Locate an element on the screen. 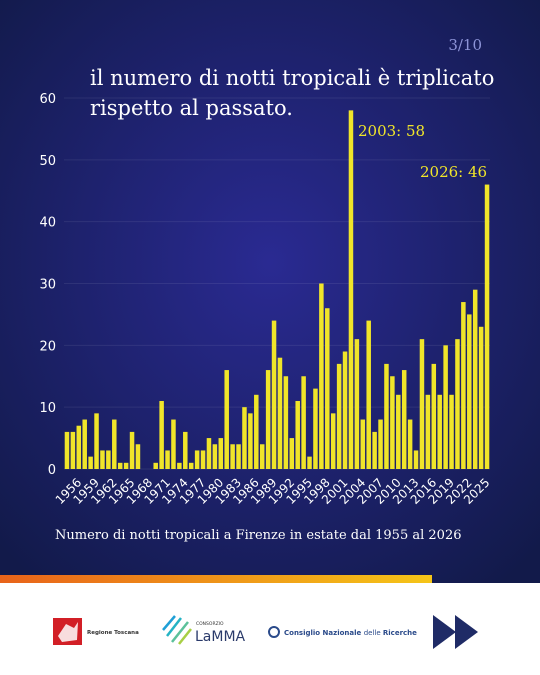 The image size is (540, 675). y-tick-label: 0 is located at coordinates (52, 470).